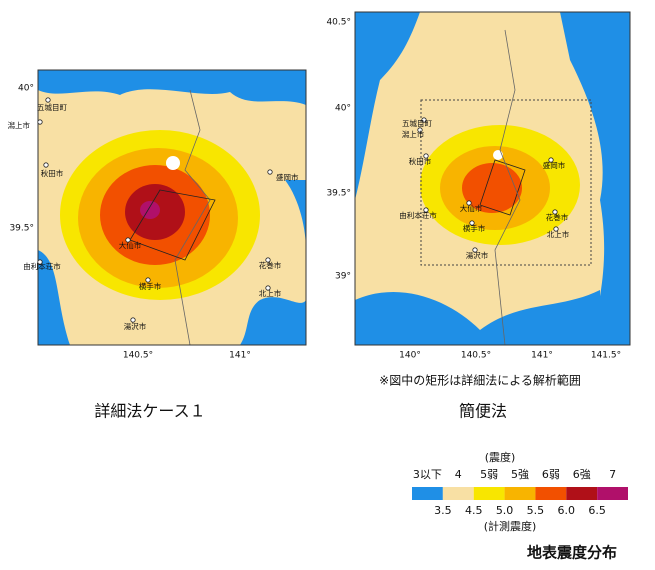 This screenshot has width=655, height=570. Describe the element at coordinates (483, 411) in the screenshot. I see `right-caption: 簡便法` at that location.